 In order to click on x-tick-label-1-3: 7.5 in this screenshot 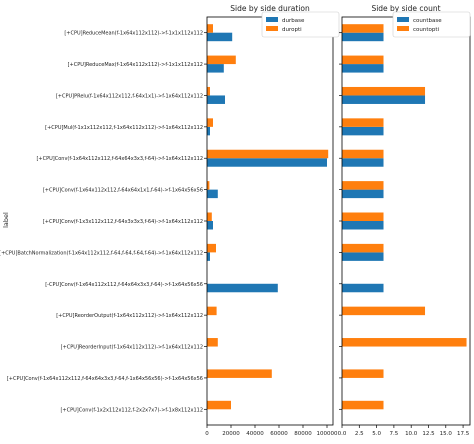, I will do `click(394, 434)`.